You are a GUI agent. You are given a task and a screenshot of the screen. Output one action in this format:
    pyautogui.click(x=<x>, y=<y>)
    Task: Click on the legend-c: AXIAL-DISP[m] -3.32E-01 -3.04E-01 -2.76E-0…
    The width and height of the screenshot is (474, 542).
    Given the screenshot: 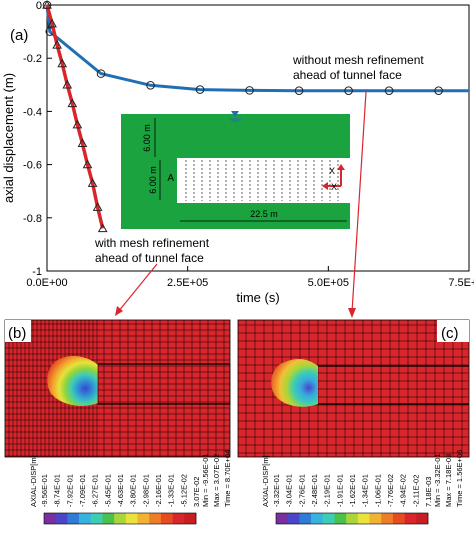 What is the action you would take?
    pyautogui.click(x=362, y=487)
    